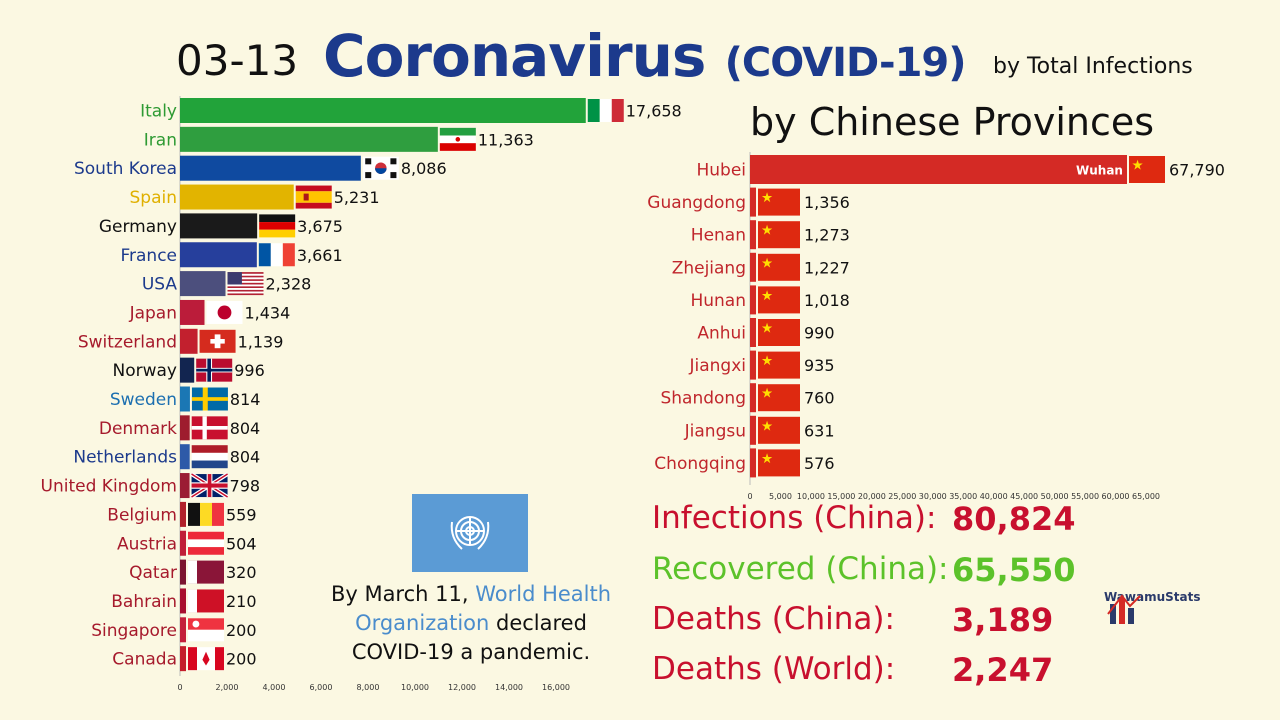 This screenshot has height=720, width=1280. What do you see at coordinates (556, 687) in the screenshot?
I see `tick-label: 16,000` at bounding box center [556, 687].